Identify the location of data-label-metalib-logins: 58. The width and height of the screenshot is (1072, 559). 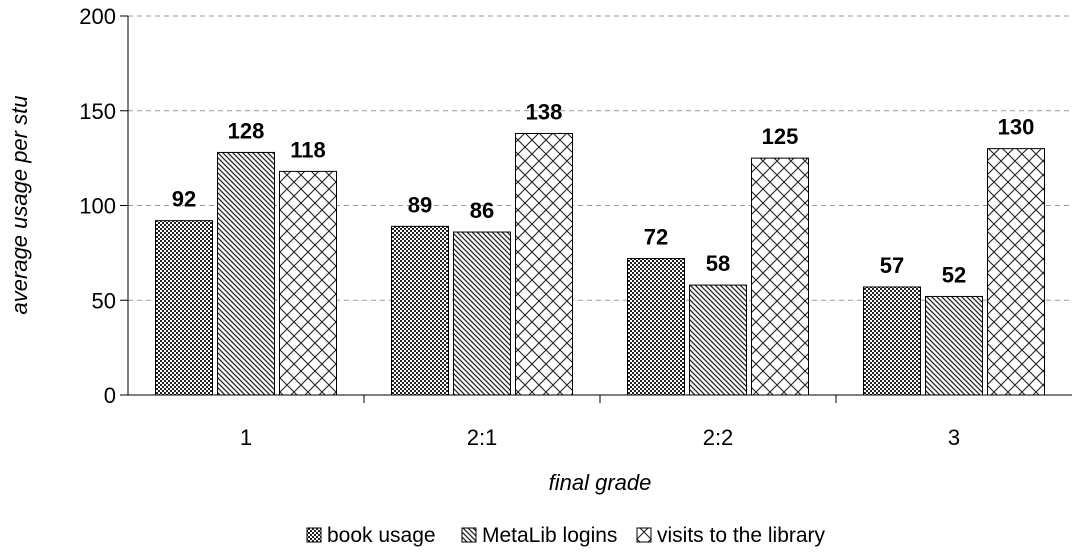
(718, 263).